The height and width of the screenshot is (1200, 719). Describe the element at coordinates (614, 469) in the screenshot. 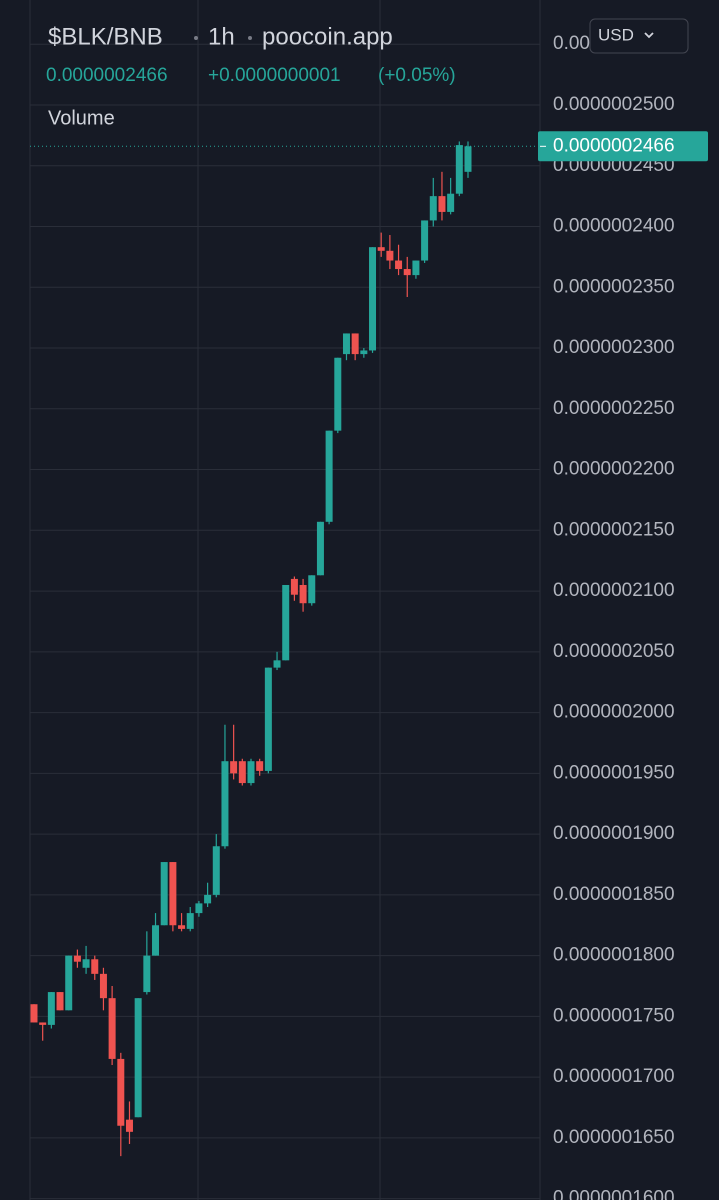

I see `y-tick-label: 0.0000002200` at that location.